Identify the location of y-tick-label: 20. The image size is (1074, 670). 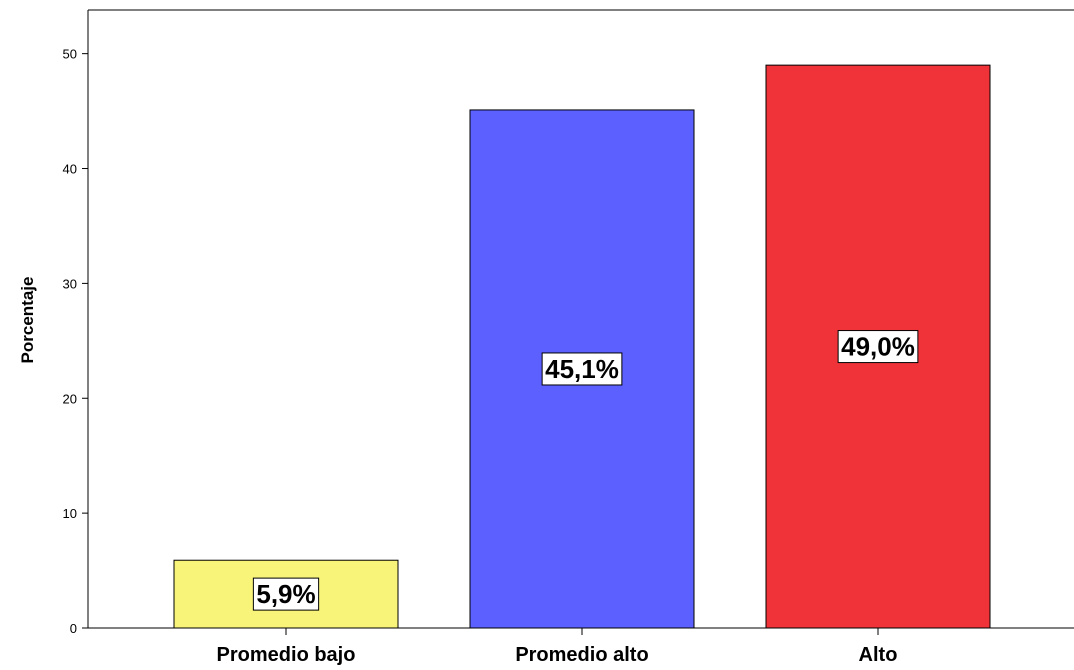
(70, 398).